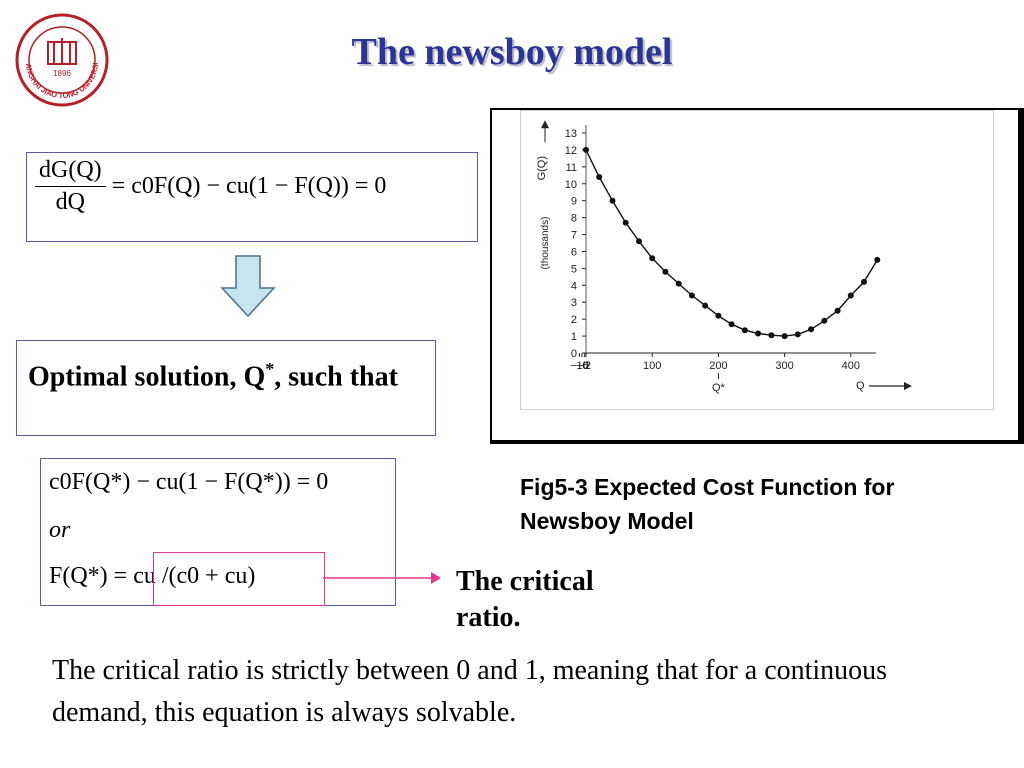 Image resolution: width=1024 pixels, height=768 pixels. Describe the element at coordinates (545, 124) in the screenshot. I see `y-axis-arrow-head` at that location.